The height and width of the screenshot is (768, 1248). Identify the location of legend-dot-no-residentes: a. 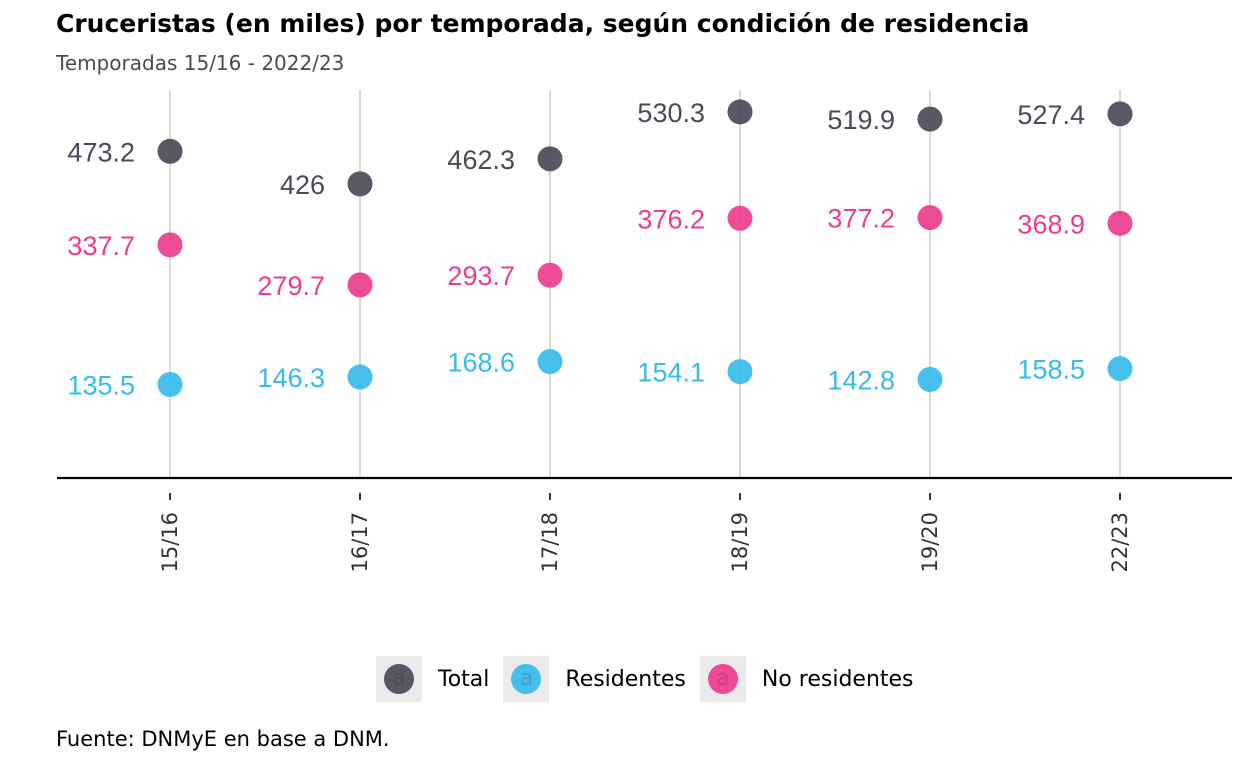
(722, 679).